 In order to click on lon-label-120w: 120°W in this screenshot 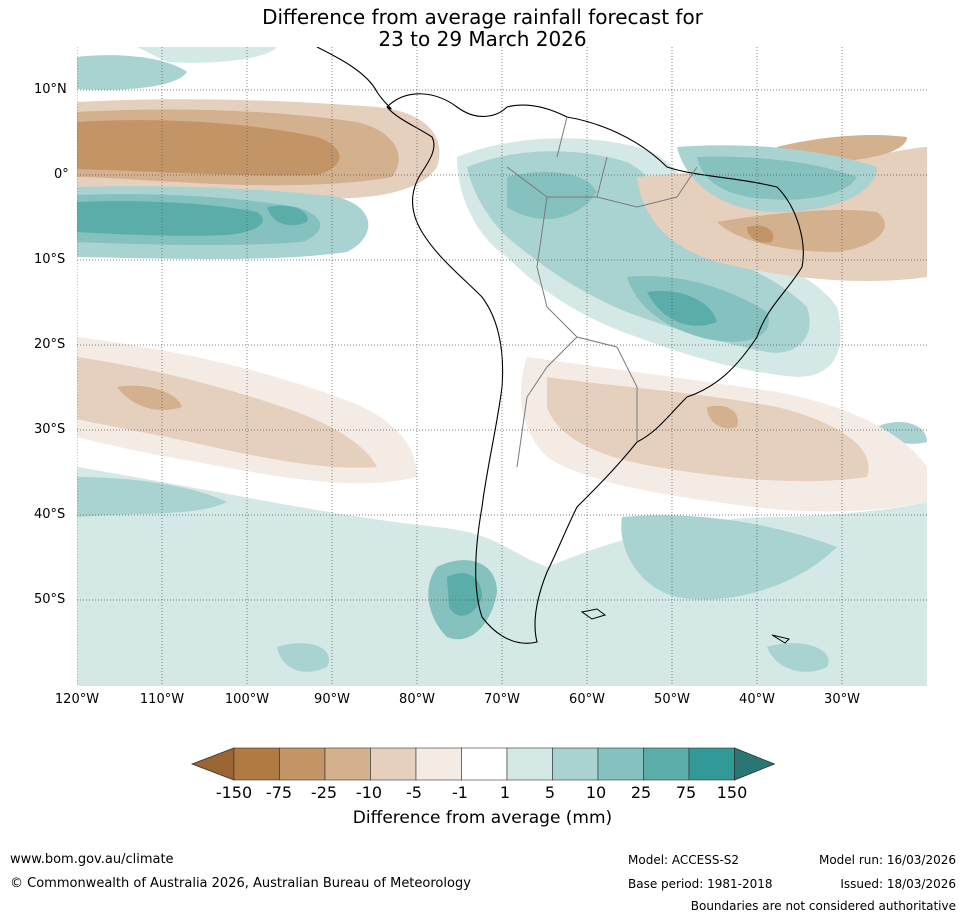, I will do `click(77, 699)`.